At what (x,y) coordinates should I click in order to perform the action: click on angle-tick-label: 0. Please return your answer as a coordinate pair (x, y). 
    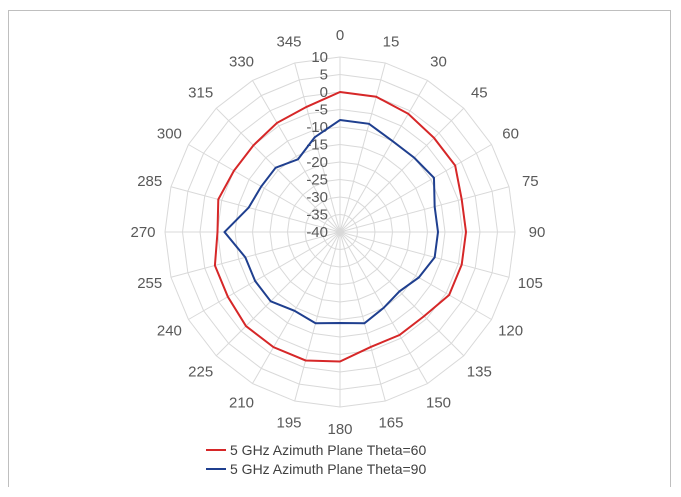
    Looking at the image, I should click on (340, 35).